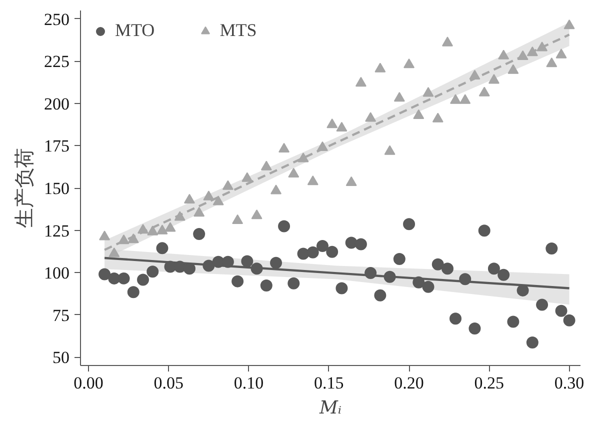 Image resolution: width=611 pixels, height=428 pixels. Describe the element at coordinates (57, 104) in the screenshot. I see `y-tick-label: 200` at that location.